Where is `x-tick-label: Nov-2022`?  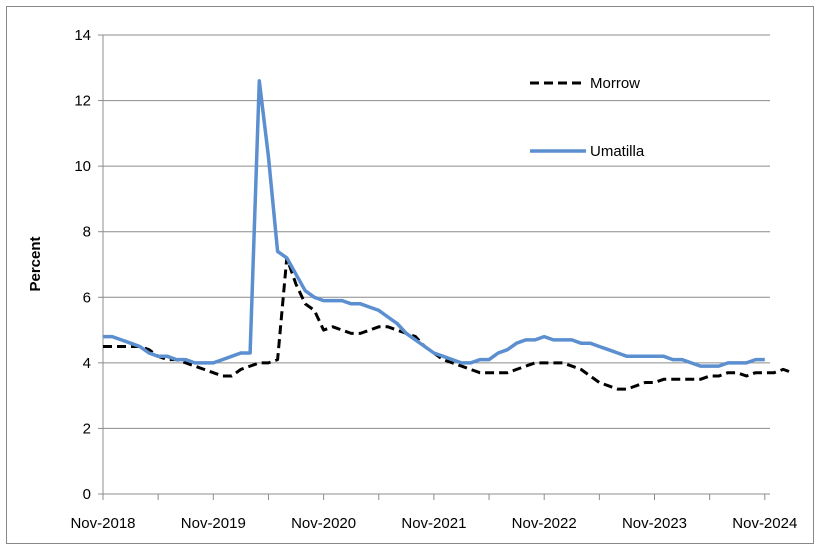 x-tick-label: Nov-2022 is located at coordinates (544, 523).